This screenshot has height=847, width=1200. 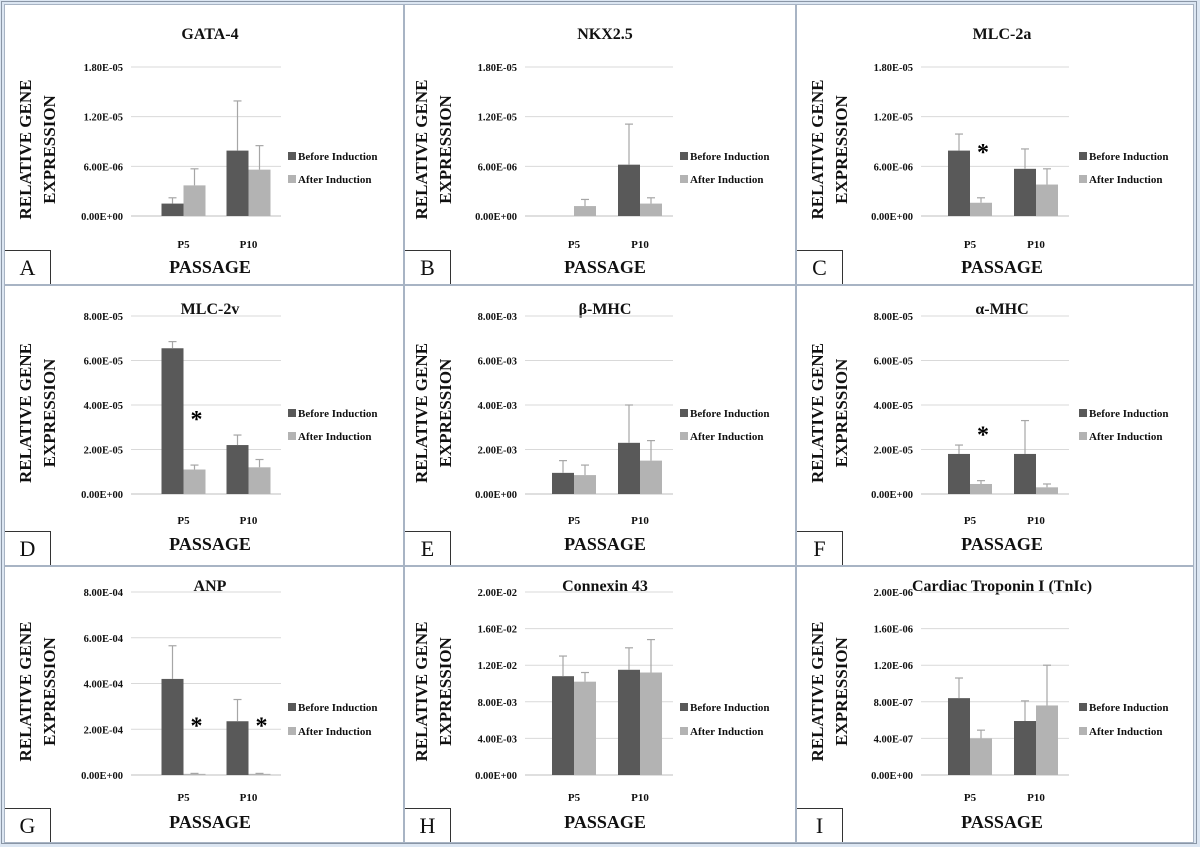 What do you see at coordinates (104, 593) in the screenshot?
I see `y-tick-label: 8.00E-04` at bounding box center [104, 593].